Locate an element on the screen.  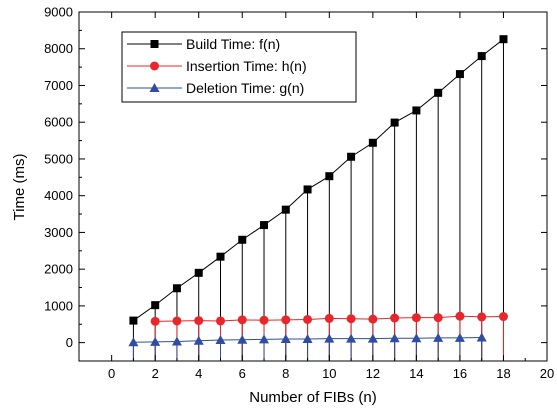
y-axis-title: Time (ms) is located at coordinates (19, 187).